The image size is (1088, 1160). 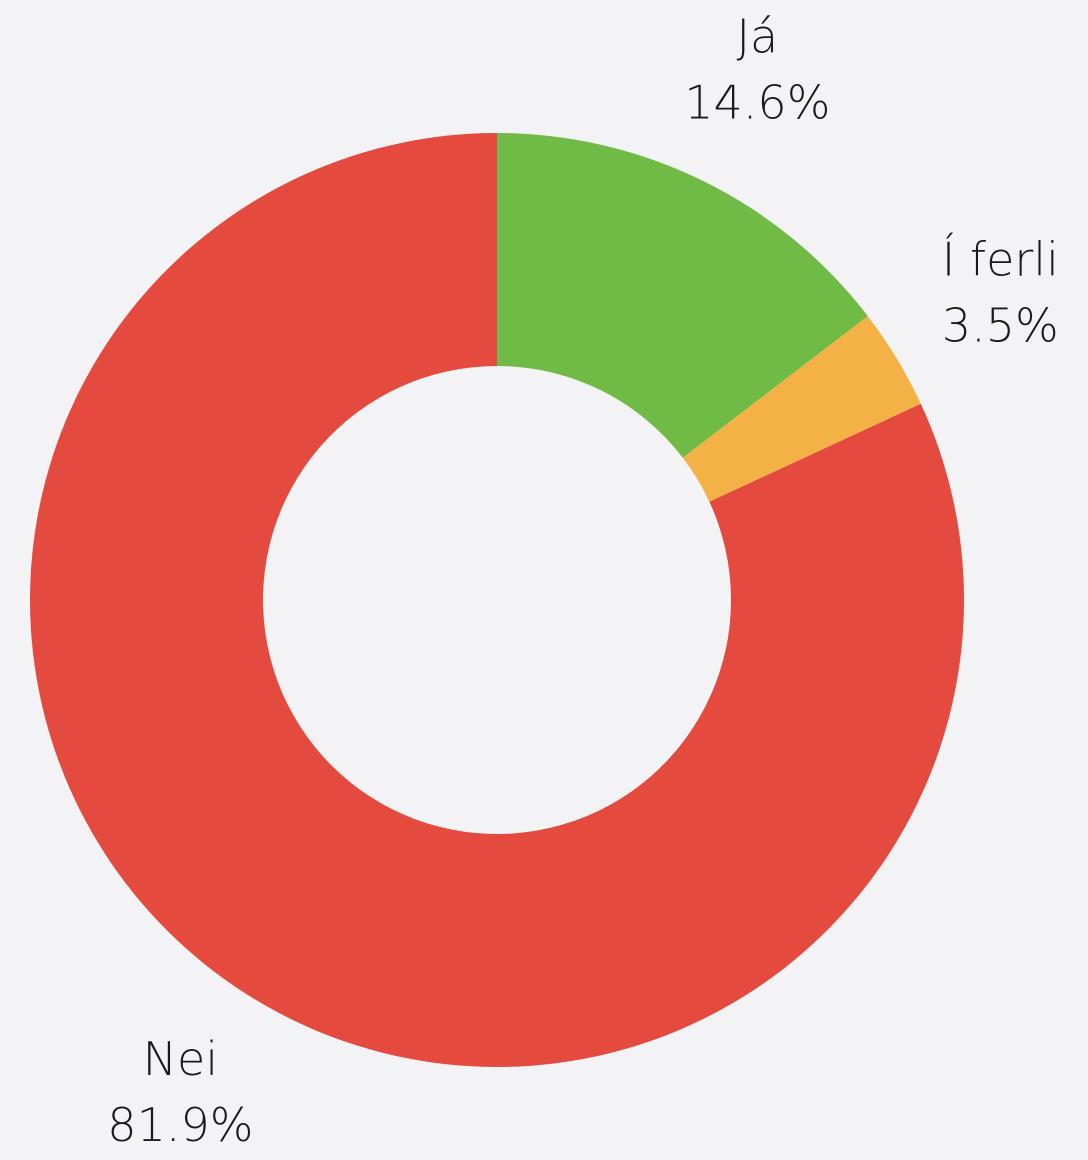 What do you see at coordinates (1000, 259) in the screenshot?
I see `segment-label: Í ferli` at bounding box center [1000, 259].